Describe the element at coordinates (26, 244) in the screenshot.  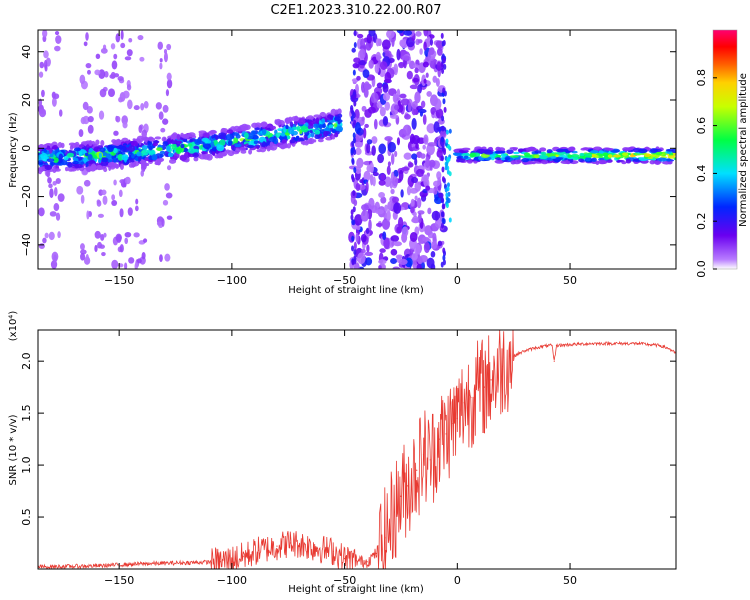
I see `y-tick-label: −40` at that location.